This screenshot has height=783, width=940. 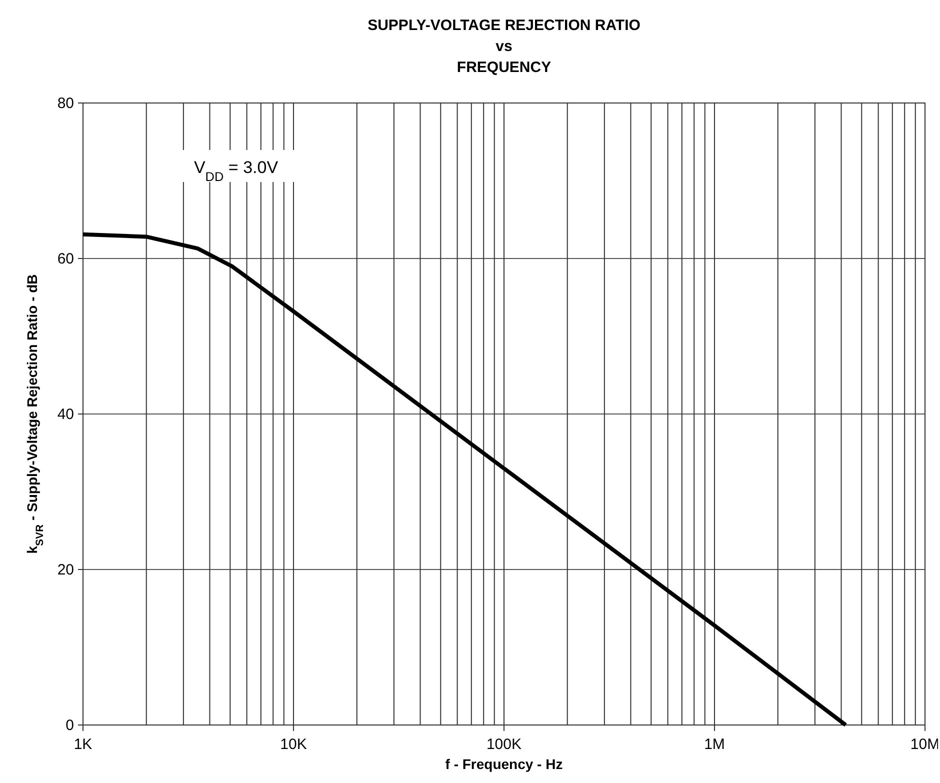 What do you see at coordinates (925, 744) in the screenshot?
I see `x-tick-label: 10M` at bounding box center [925, 744].